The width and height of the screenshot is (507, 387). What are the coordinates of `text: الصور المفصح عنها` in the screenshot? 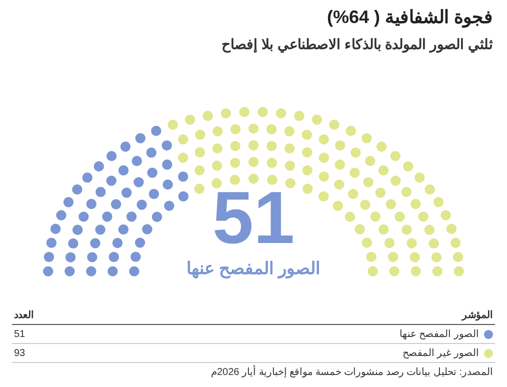 It's located at (253, 268).